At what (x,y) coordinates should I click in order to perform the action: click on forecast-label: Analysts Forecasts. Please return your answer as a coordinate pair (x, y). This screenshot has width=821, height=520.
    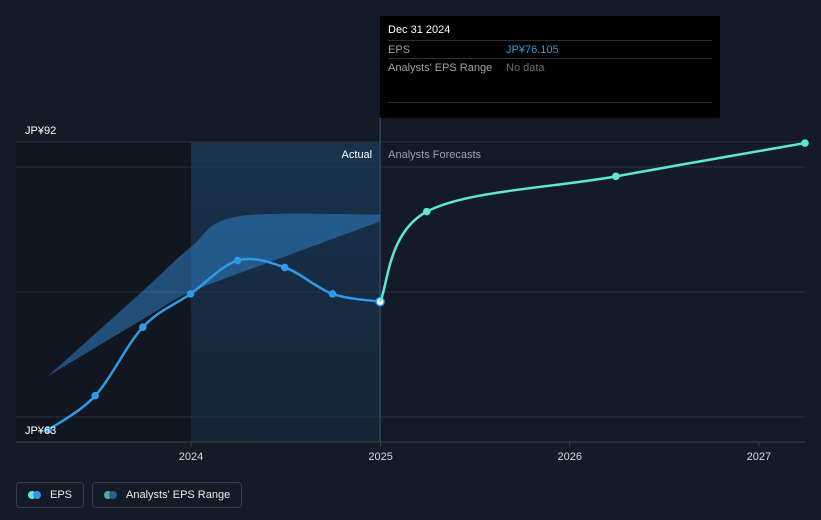
    Looking at the image, I should click on (434, 155).